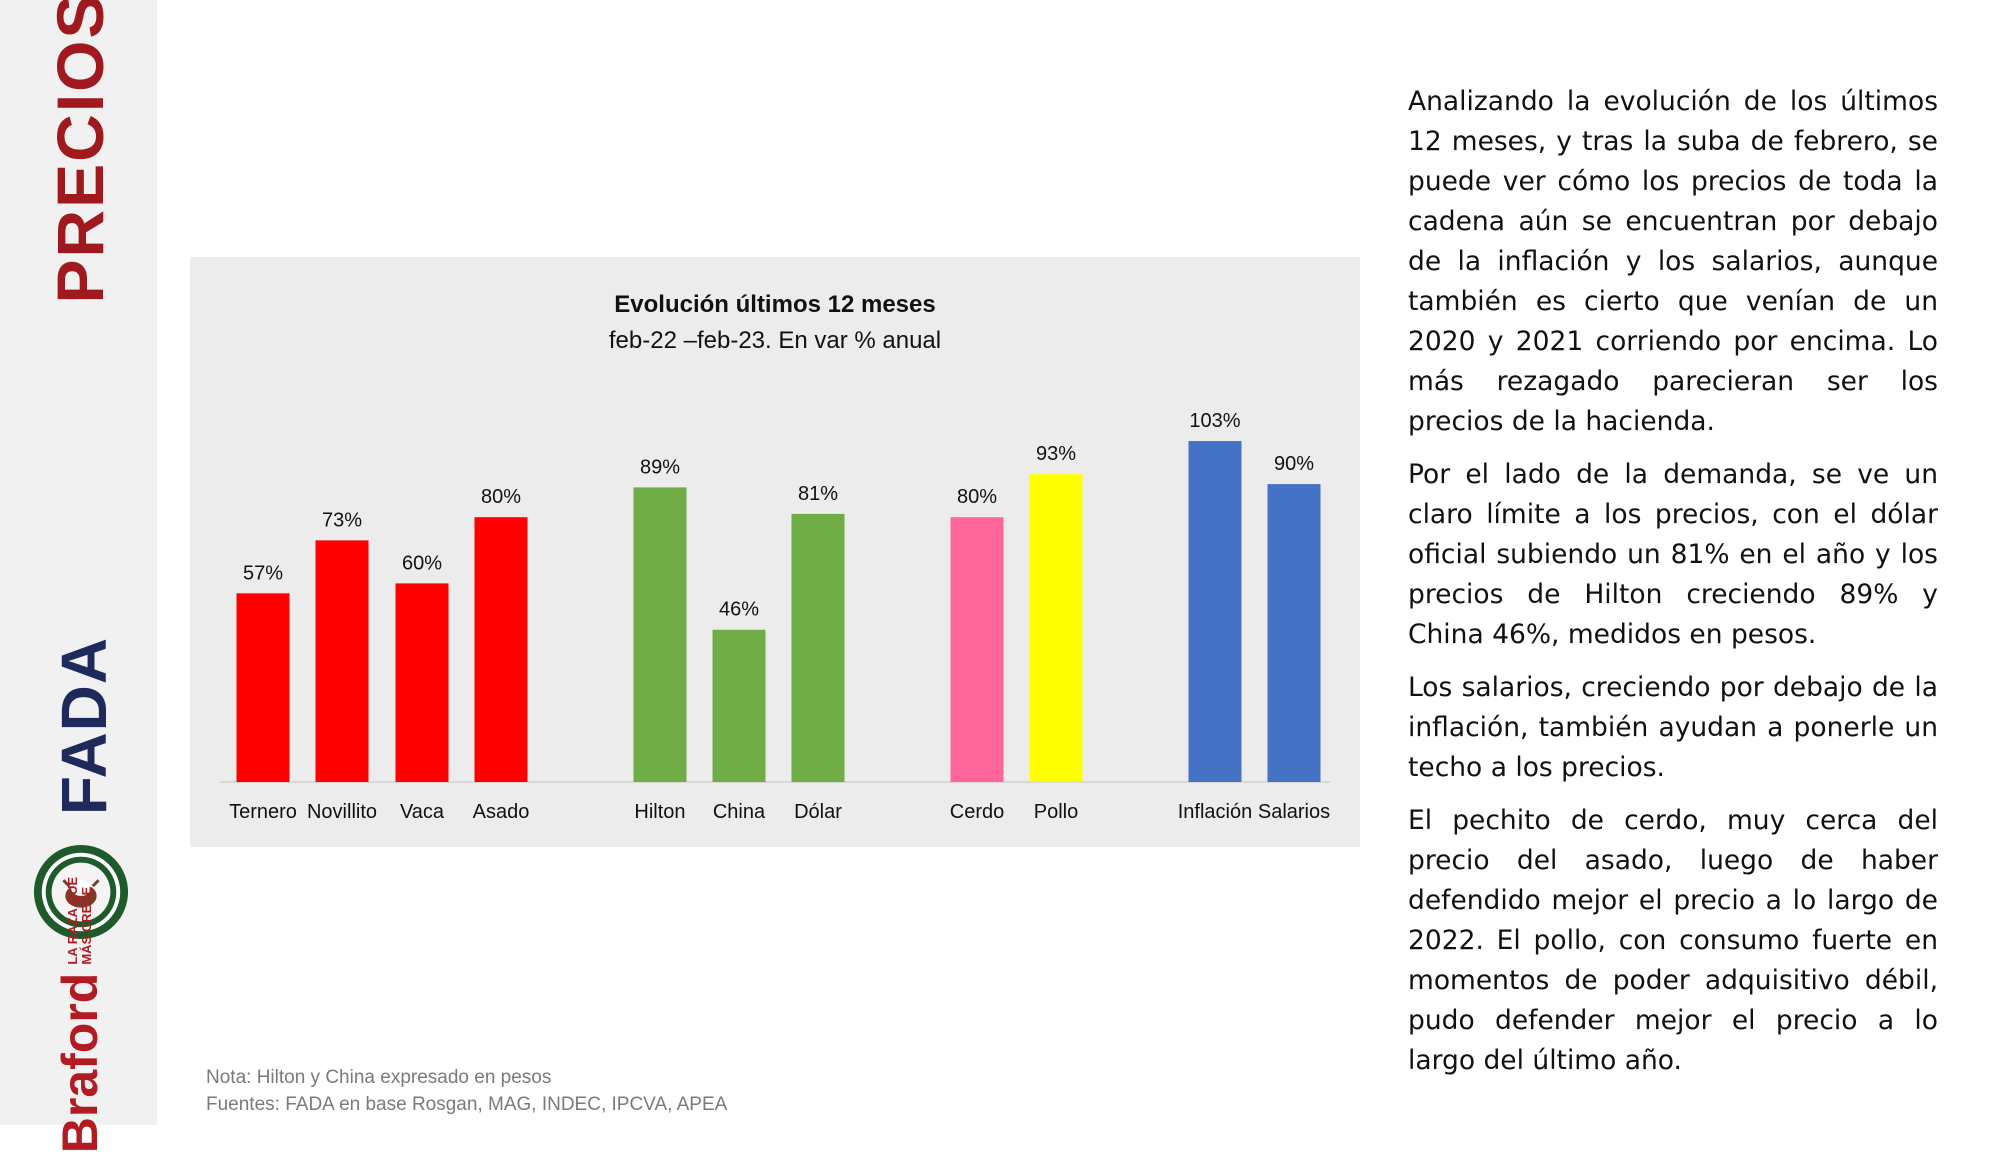 The image size is (2000, 1153). What do you see at coordinates (379, 1077) in the screenshot?
I see `footnote-nota: Nota: Hilton y China expresado en pesos` at bounding box center [379, 1077].